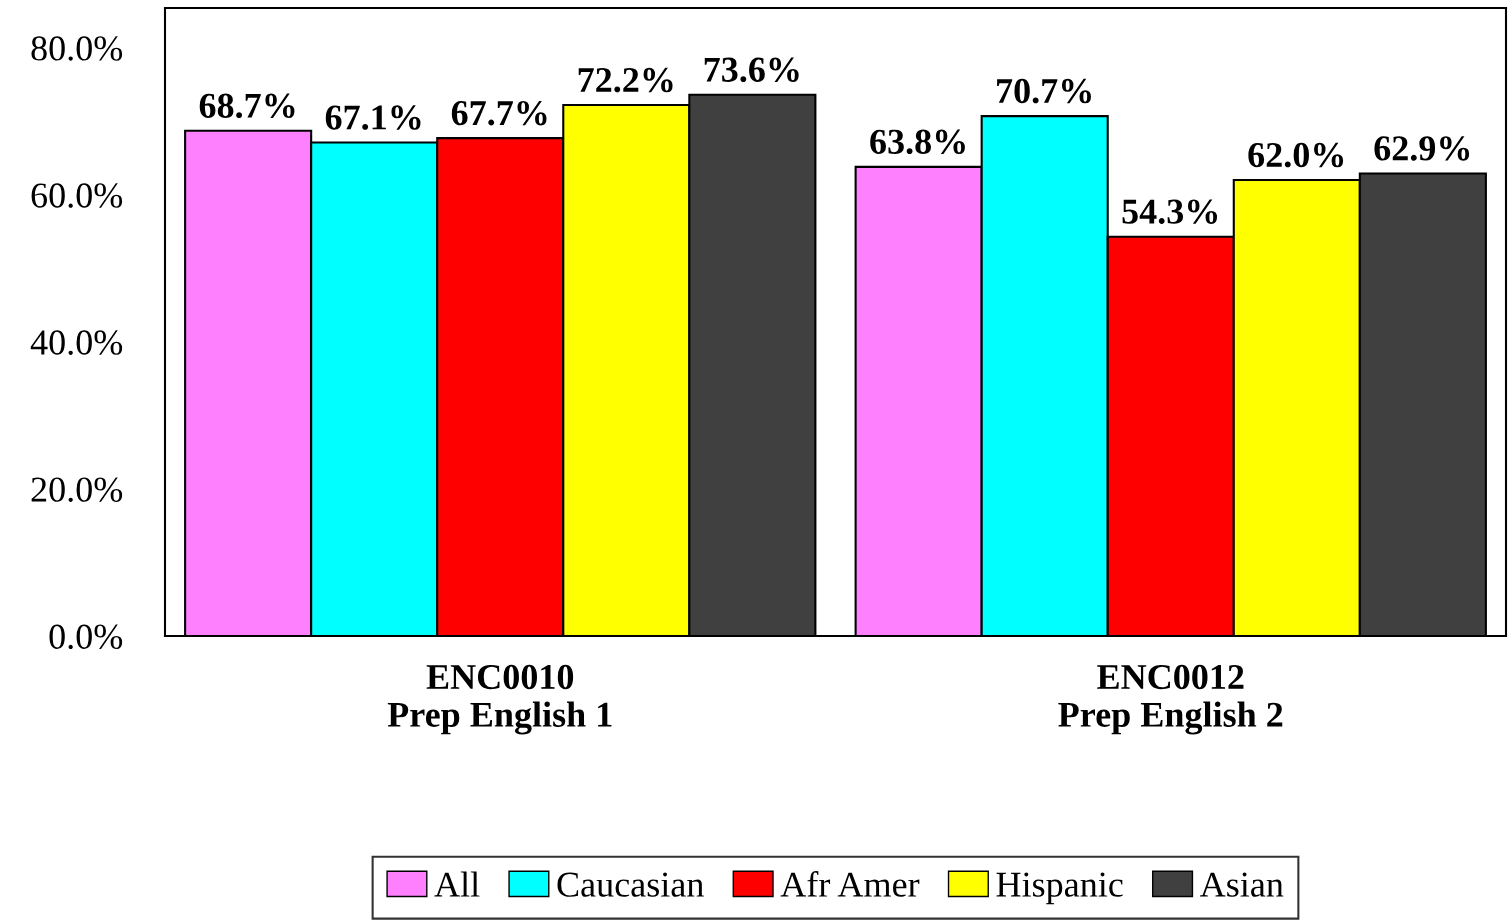 The width and height of the screenshot is (1508, 921). I want to click on data-label: 67.1%, so click(373, 117).